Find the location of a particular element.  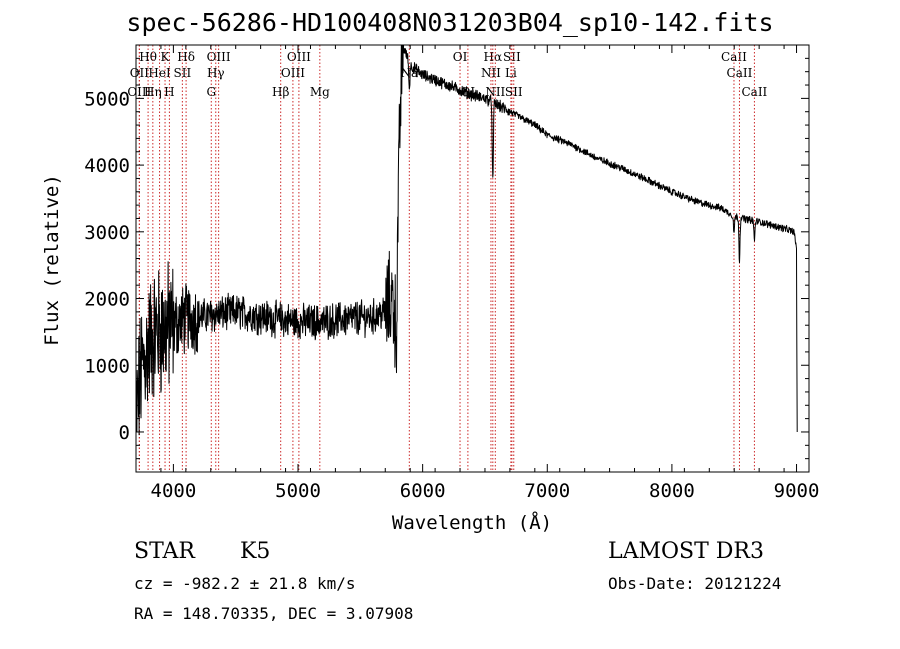

y-tick-label: 3000 is located at coordinates (107, 233).